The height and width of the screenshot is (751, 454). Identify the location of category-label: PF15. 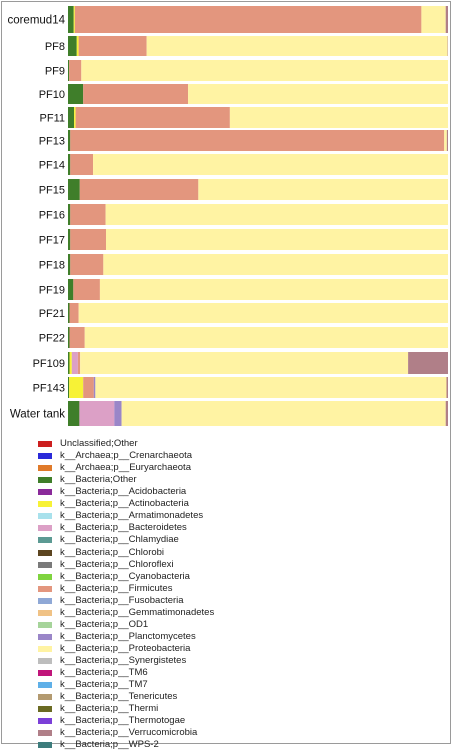
(52, 191).